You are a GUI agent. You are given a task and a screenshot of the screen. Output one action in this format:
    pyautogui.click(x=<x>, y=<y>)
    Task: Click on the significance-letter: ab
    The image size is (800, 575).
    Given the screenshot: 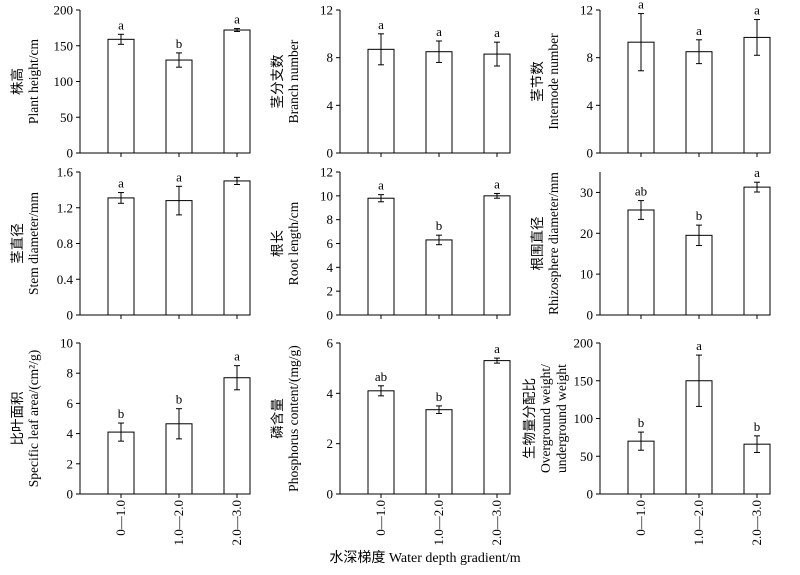 What is the action you would take?
    pyautogui.click(x=641, y=191)
    